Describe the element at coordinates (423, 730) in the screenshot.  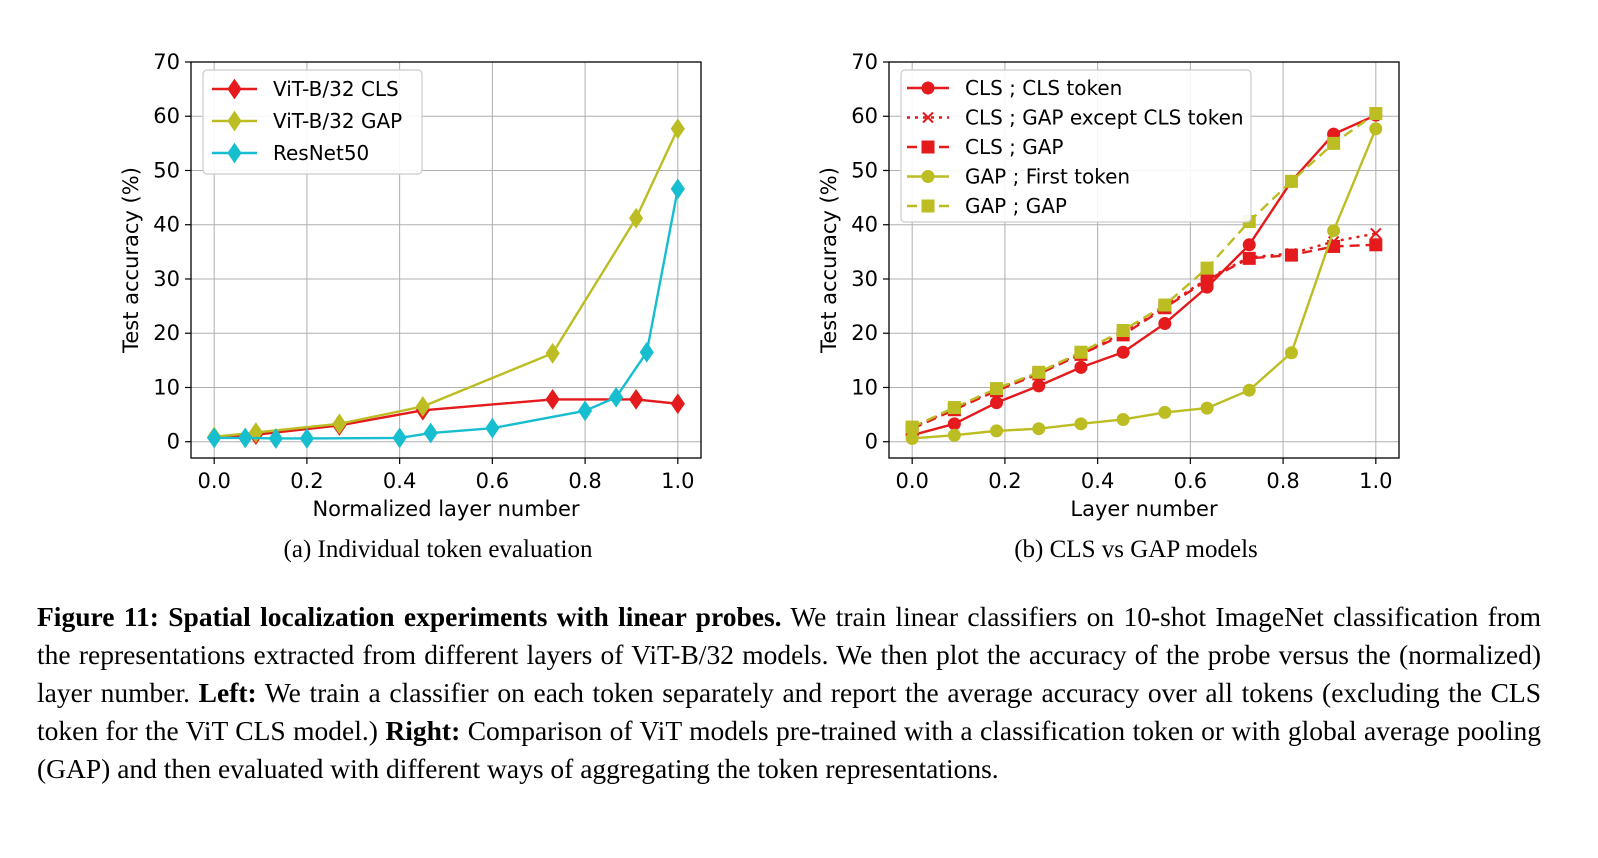
I see `caption-right-label: Right:` at that location.